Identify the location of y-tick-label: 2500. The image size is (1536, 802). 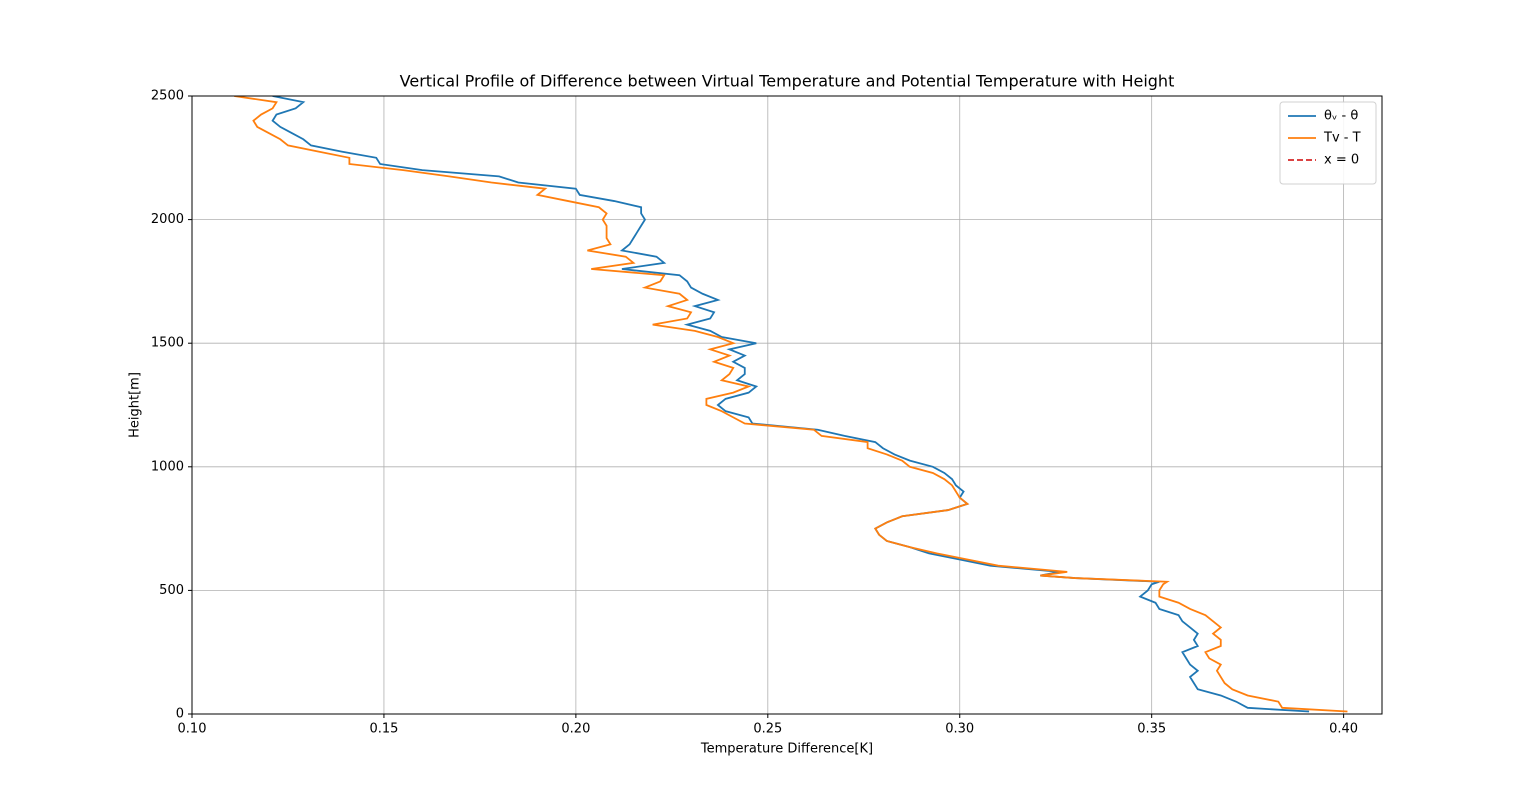
(167, 96).